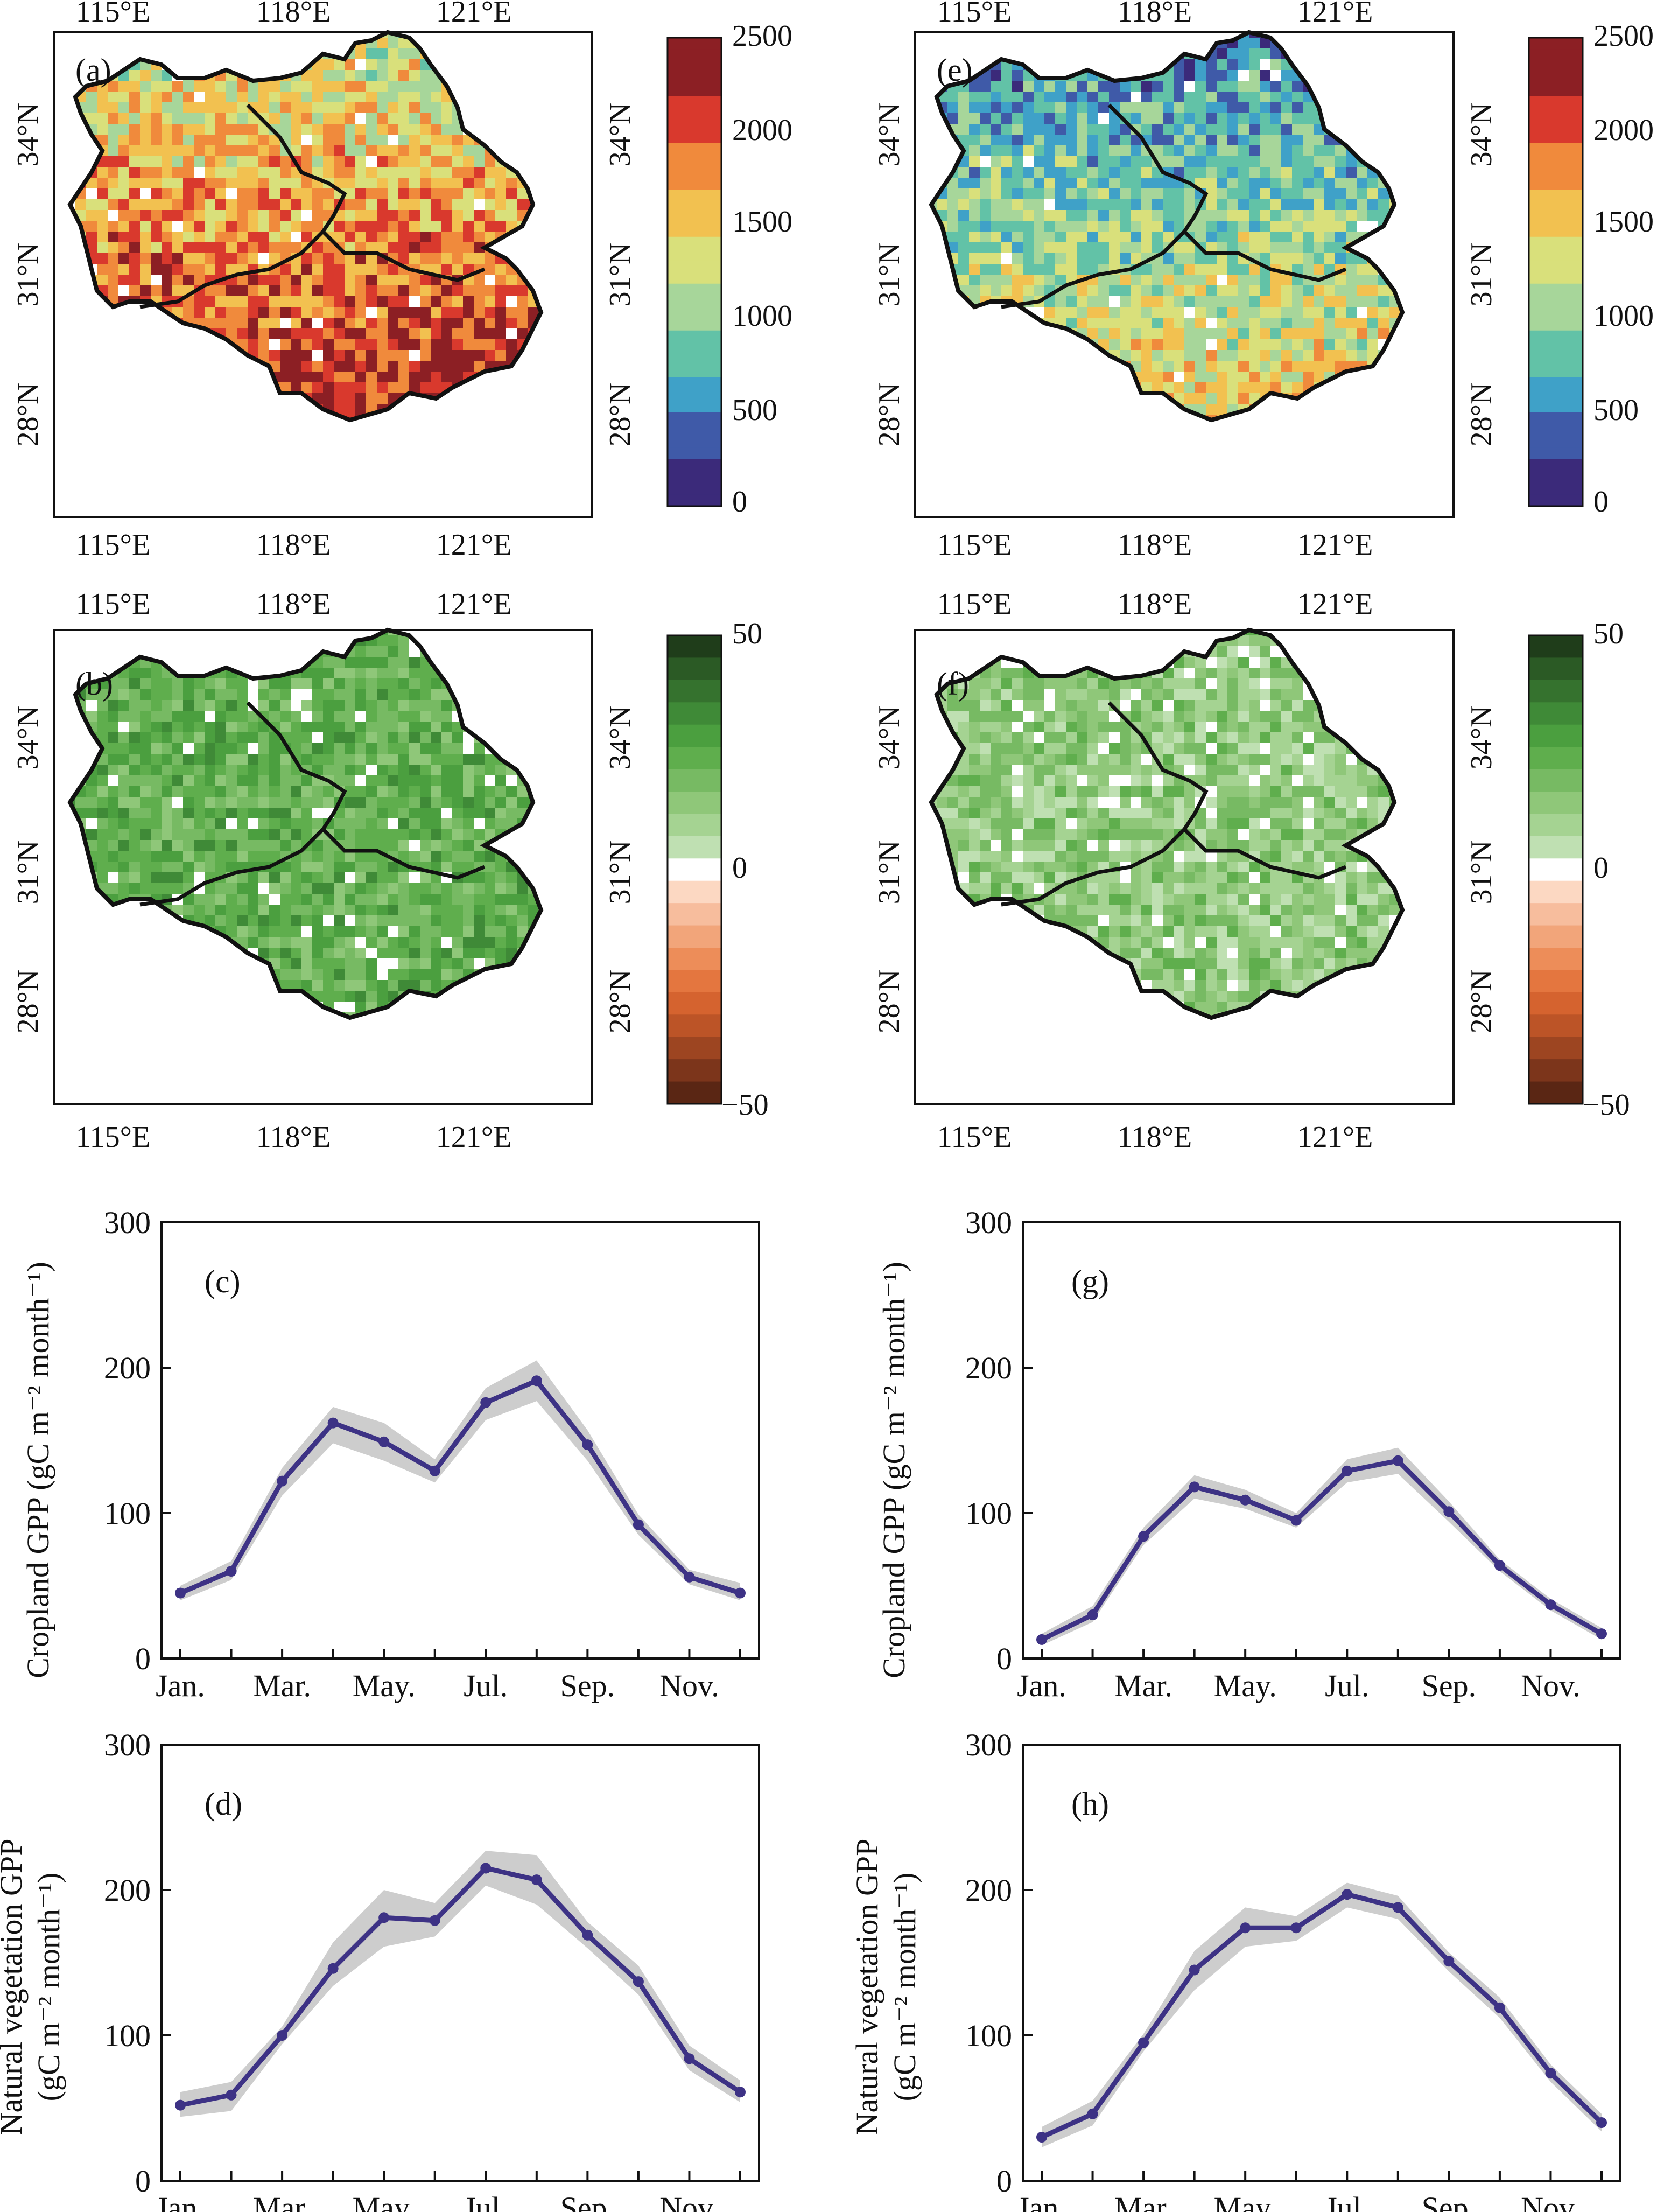  What do you see at coordinates (620, 415) in the screenshot?
I see `right-tick-label: 28°N` at bounding box center [620, 415].